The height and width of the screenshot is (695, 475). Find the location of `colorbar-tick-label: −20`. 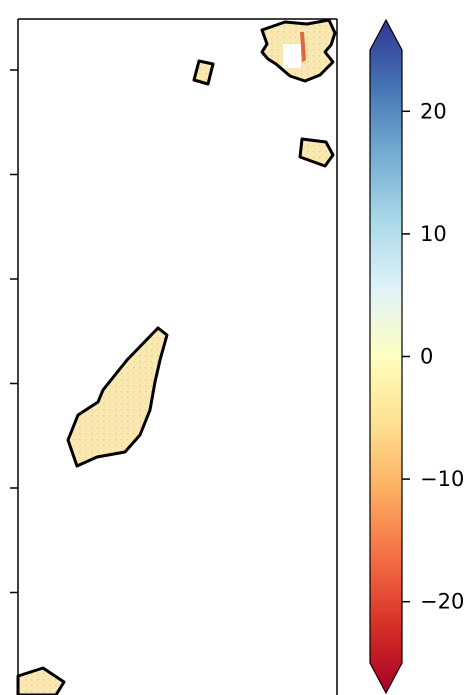

colorbar-tick-label: −20 is located at coordinates (442, 602).